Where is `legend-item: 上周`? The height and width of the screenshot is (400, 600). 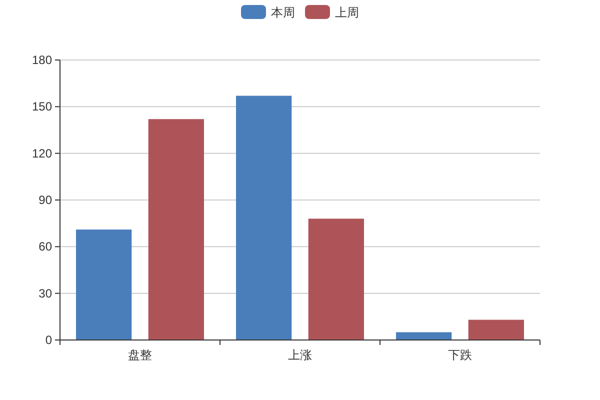
legend-item: 上周 is located at coordinates (332, 12).